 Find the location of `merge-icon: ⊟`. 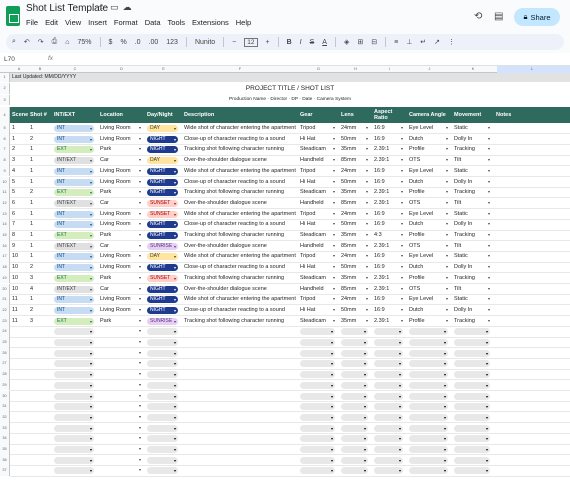

merge-icon: ⊟ is located at coordinates (374, 42).